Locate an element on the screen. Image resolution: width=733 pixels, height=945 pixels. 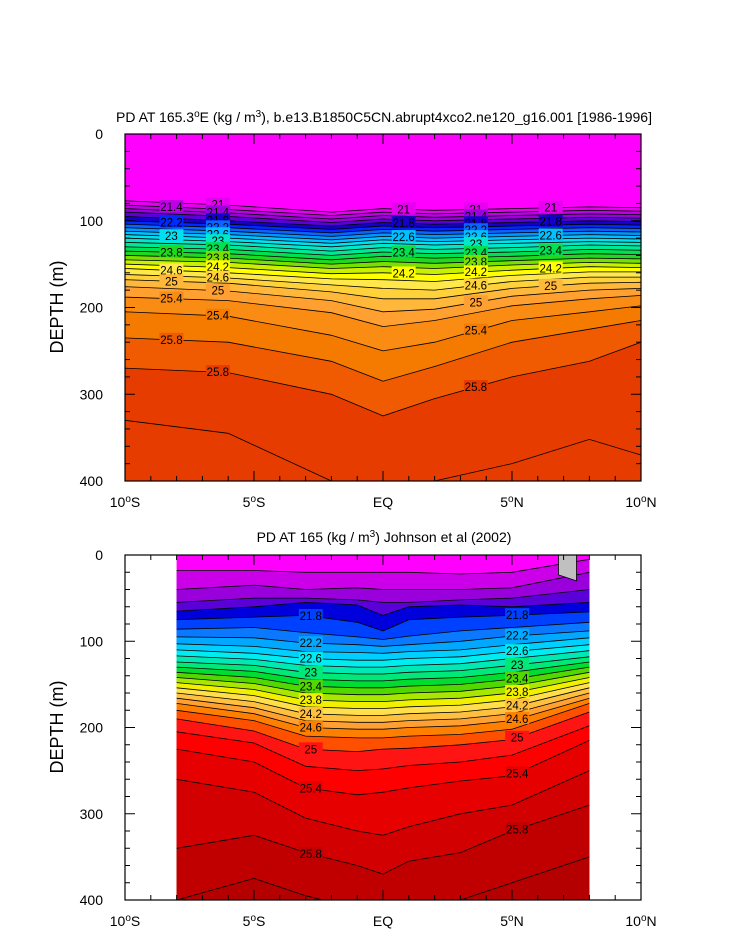
top-y-tick-label: 400 is located at coordinates (92, 481).